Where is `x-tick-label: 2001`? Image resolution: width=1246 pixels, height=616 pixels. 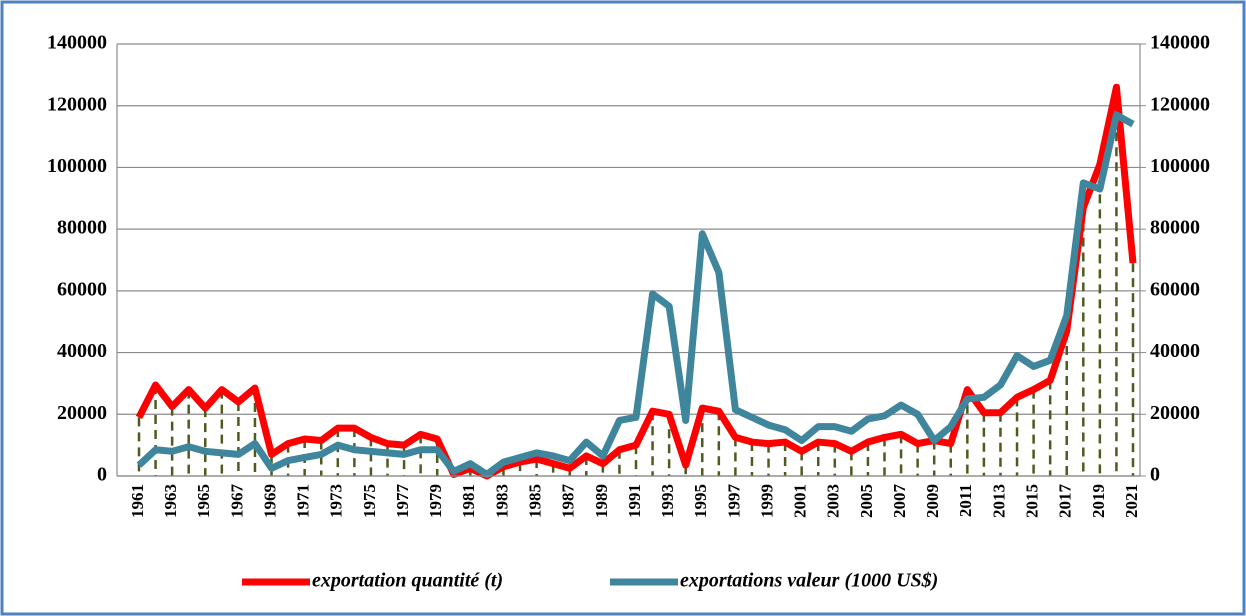
x-tick-label: 2001 is located at coordinates (800, 501).